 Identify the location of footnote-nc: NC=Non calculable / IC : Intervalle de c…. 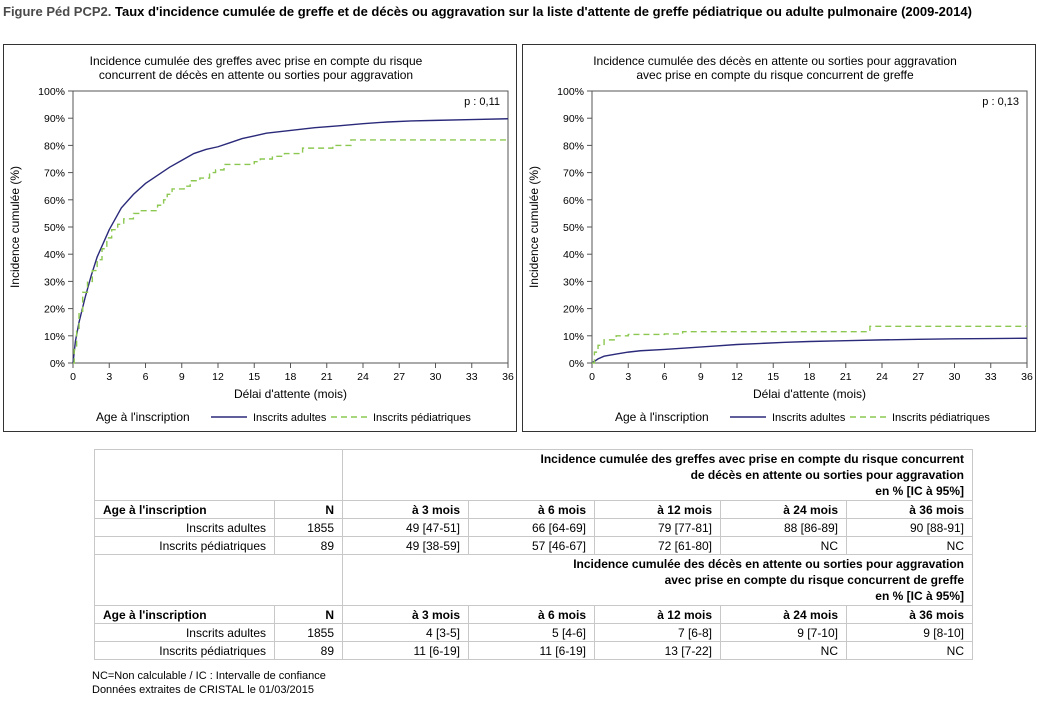
(209, 676).